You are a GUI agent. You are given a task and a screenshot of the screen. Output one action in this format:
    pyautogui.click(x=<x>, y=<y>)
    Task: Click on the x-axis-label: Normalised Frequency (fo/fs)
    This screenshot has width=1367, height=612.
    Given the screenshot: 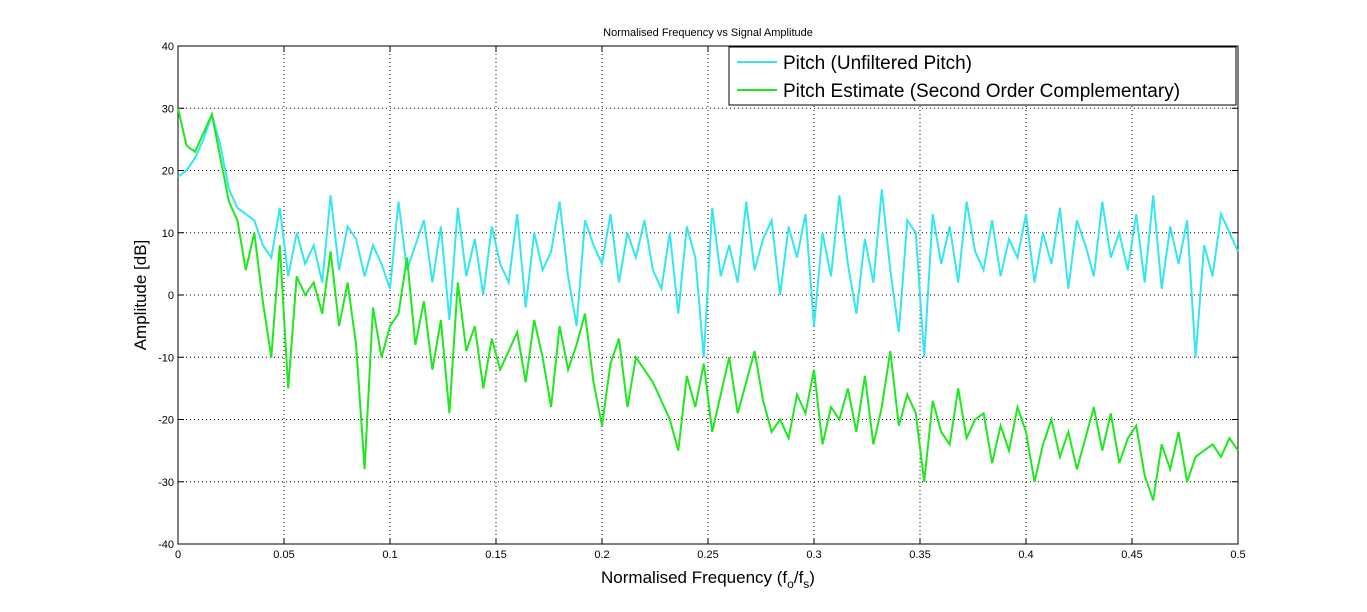 What is the action you would take?
    pyautogui.click(x=708, y=579)
    